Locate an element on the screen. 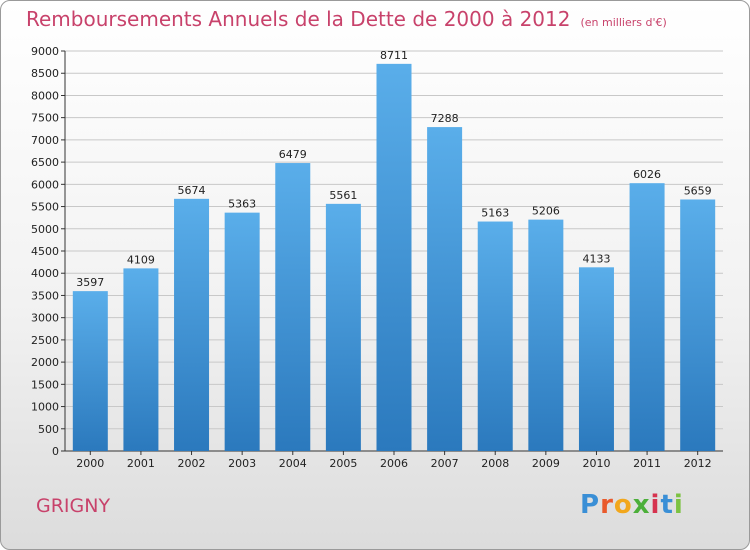  y-tick-label: 7000 is located at coordinates (45, 140).